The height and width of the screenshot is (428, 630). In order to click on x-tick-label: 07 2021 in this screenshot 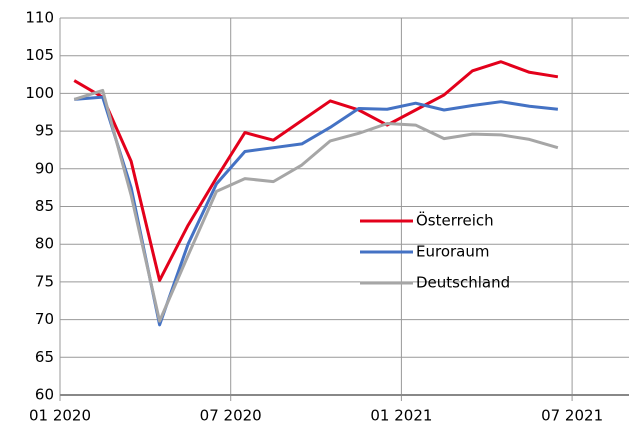, I will do `click(572, 416)`.